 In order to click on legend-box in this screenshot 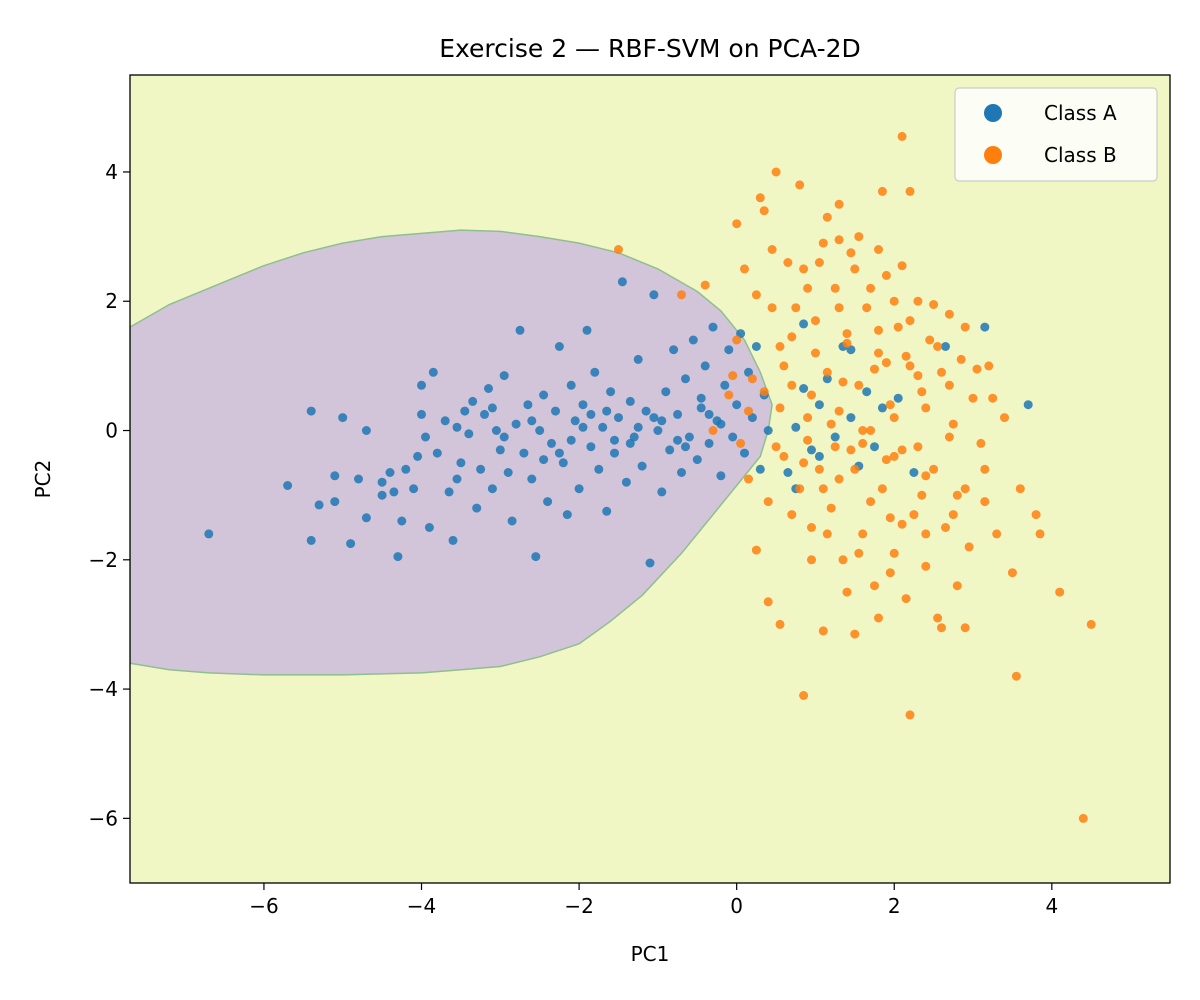, I will do `click(1056, 134)`.